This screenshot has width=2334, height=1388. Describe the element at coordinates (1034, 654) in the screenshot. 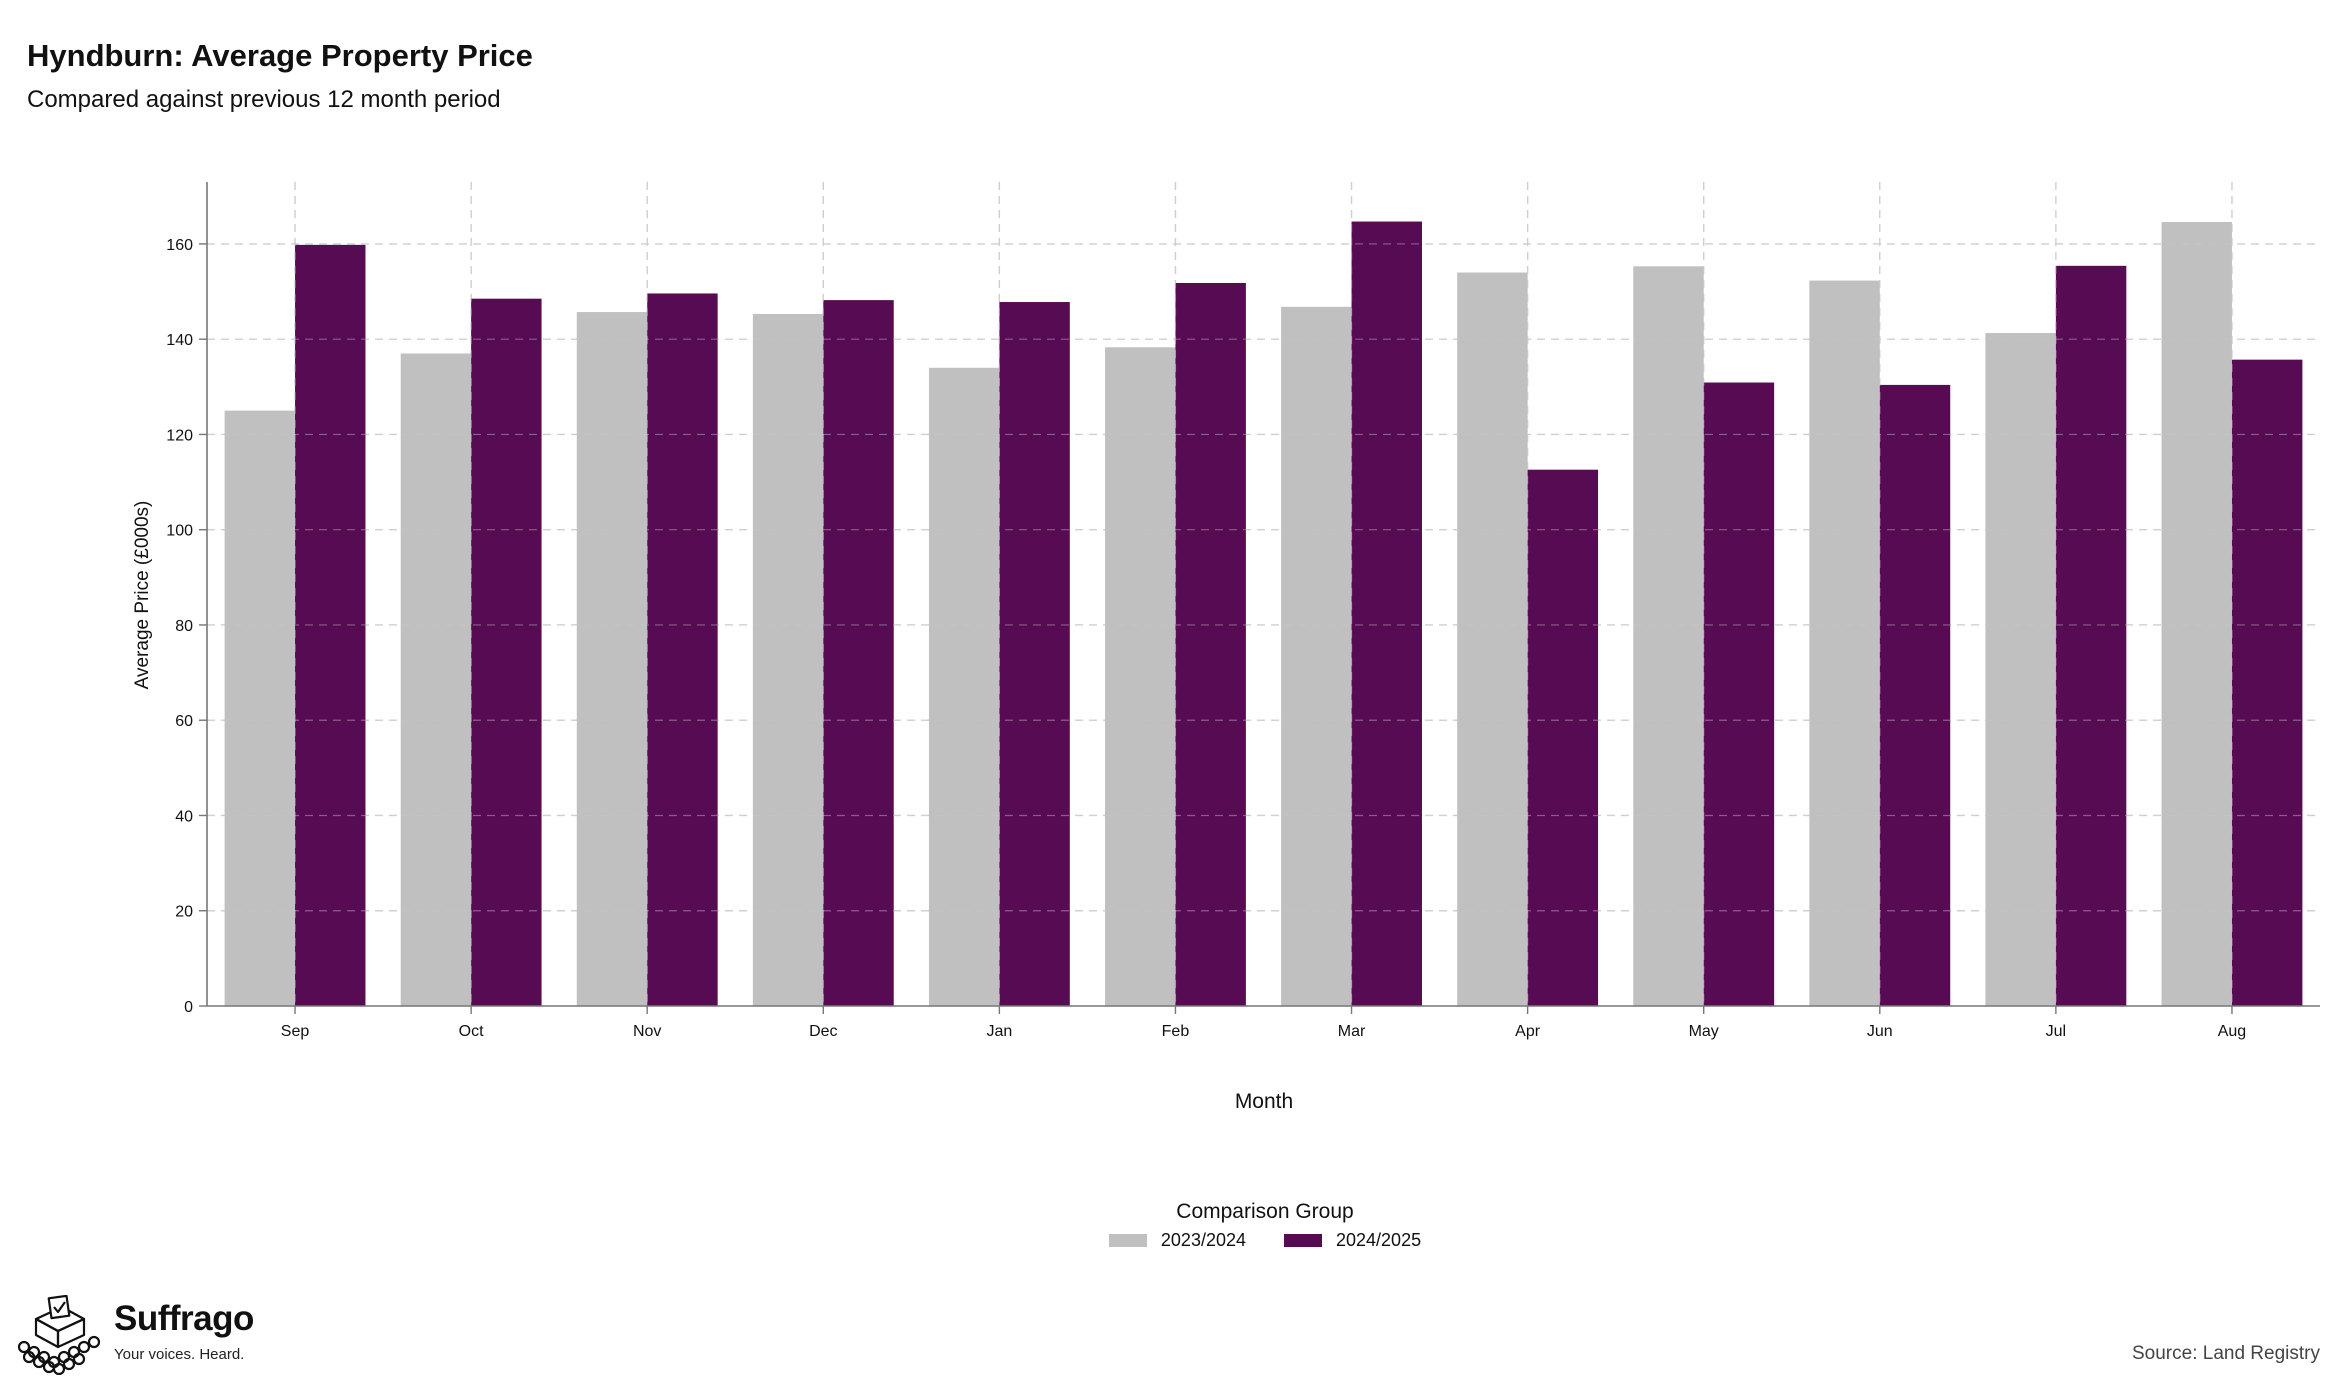

I see `bar-2024-2025-jan` at that location.